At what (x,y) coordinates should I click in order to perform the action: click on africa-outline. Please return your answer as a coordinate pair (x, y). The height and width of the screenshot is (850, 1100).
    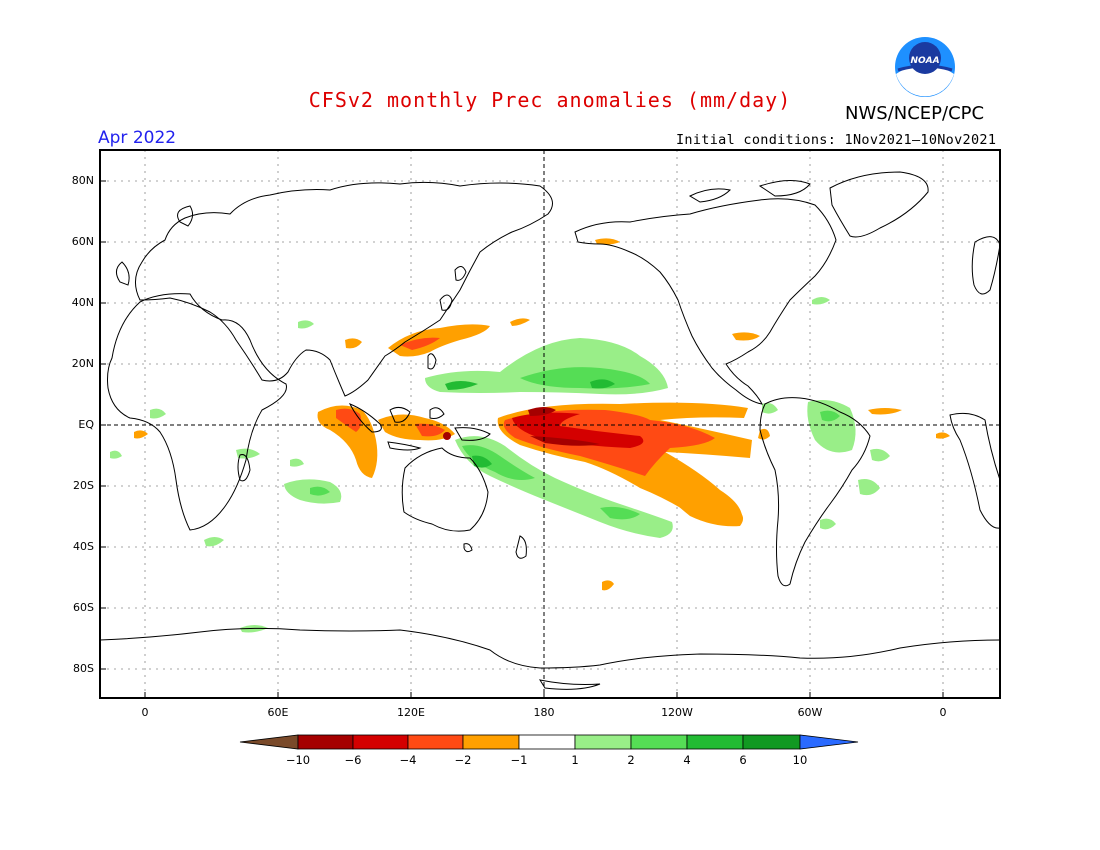
    Looking at the image, I should click on (197, 412).